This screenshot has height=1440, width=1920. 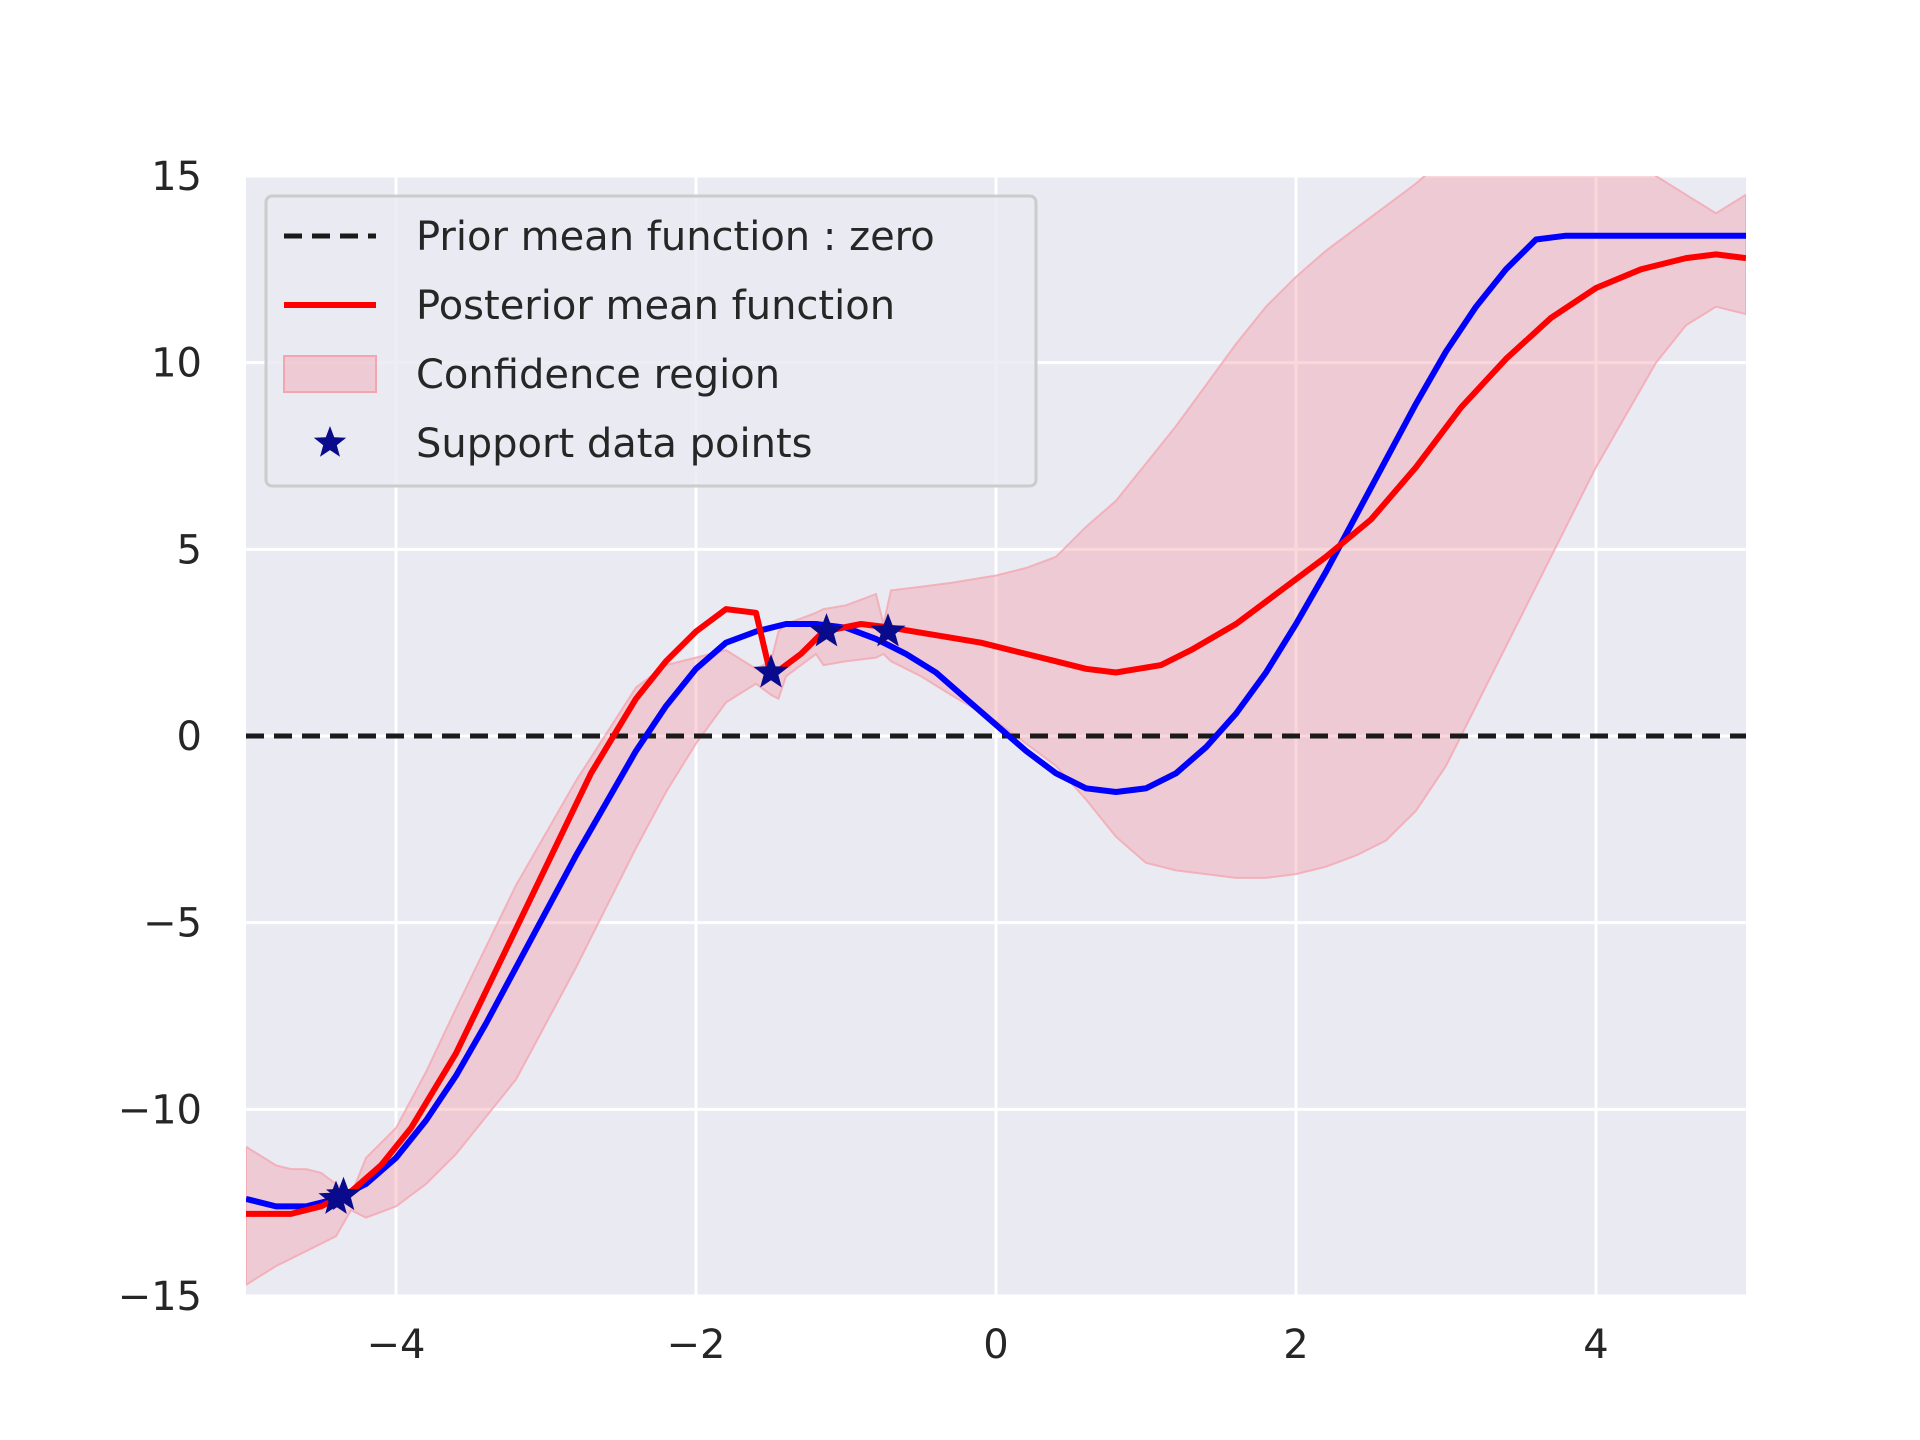 I want to click on legend-label: Prior mean function : zero, so click(x=675, y=237).